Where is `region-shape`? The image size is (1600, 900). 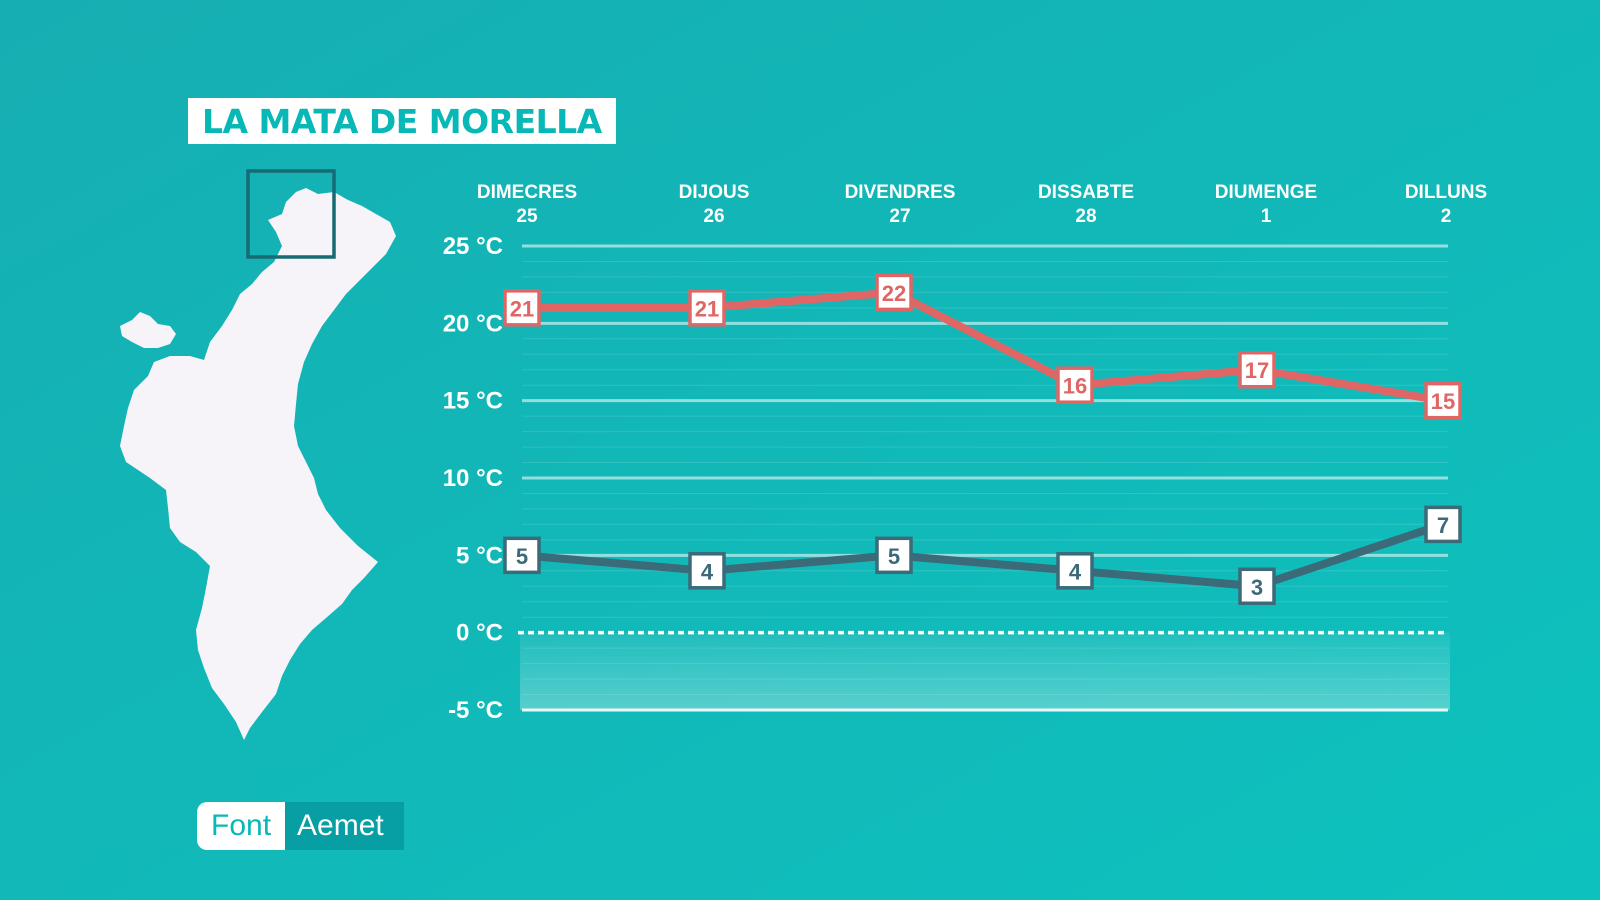
region-shape is located at coordinates (258, 464).